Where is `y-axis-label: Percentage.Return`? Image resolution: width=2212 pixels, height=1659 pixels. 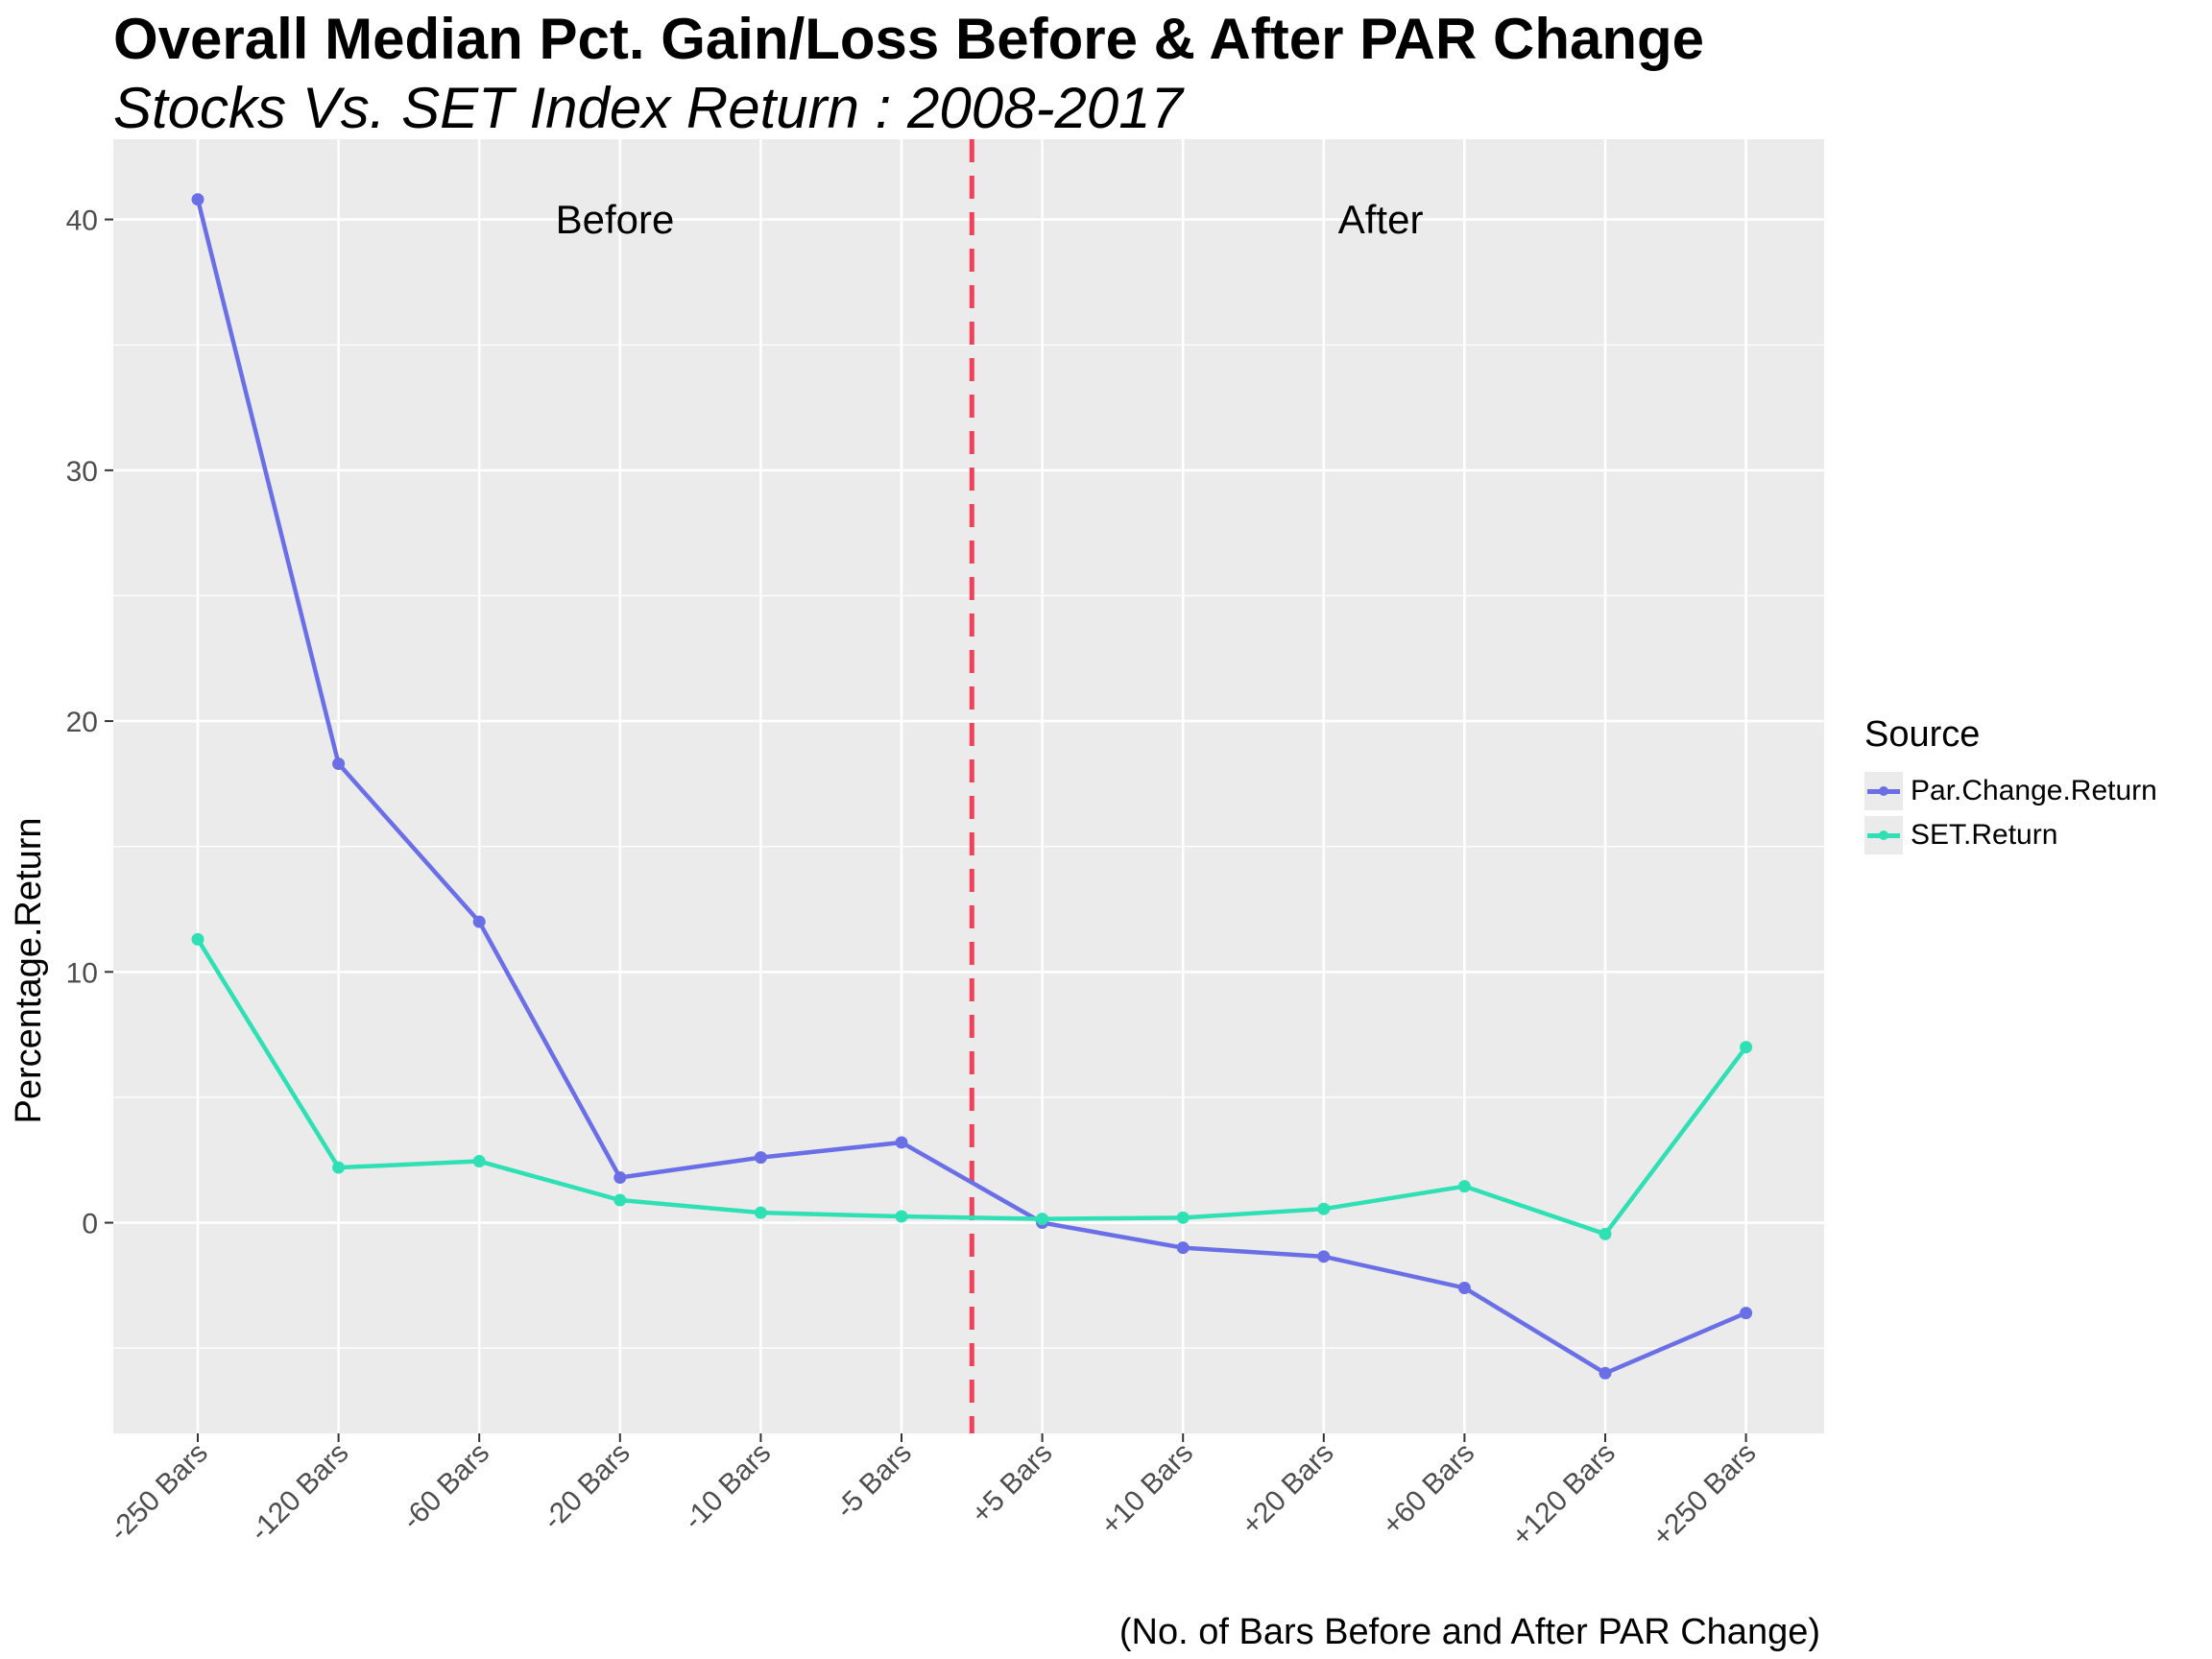 y-axis-label: Percentage.Return is located at coordinates (29, 971).